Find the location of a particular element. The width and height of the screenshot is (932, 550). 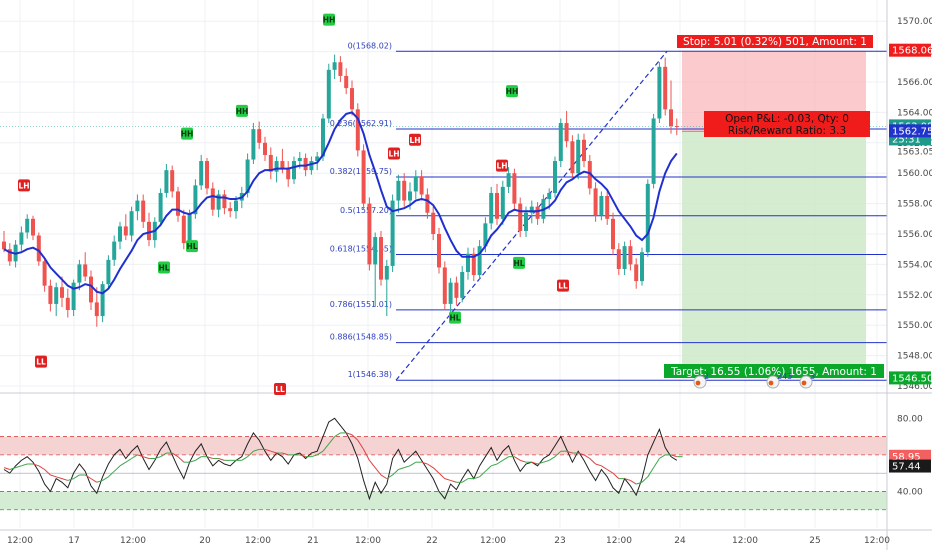

event-badge-count: 3 is located at coordinates (812, 376).